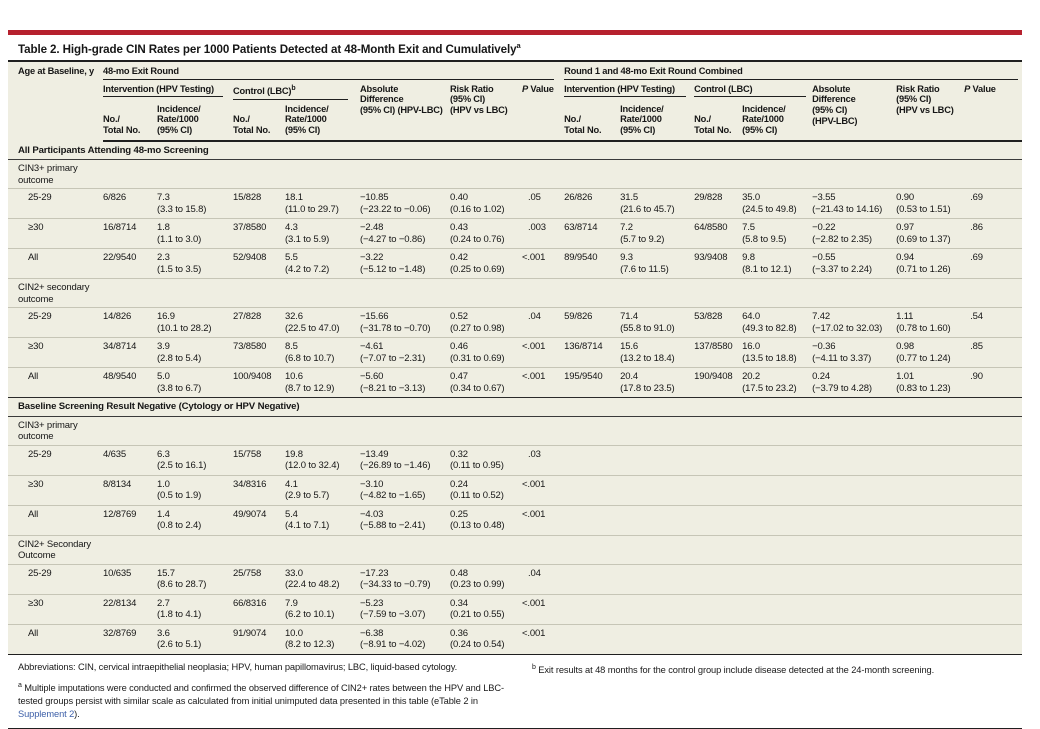 The width and height of the screenshot is (1040, 729). Describe the element at coordinates (518, 45) in the screenshot. I see `table-title-footnote-marker: a` at that location.